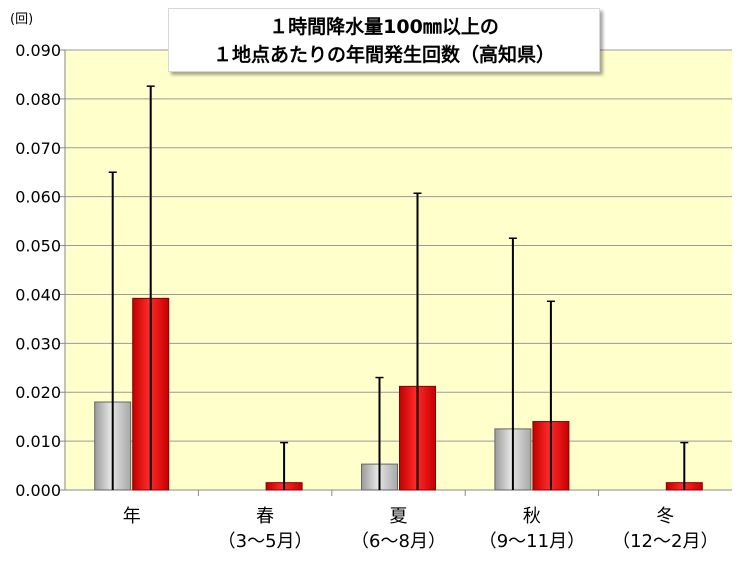 This screenshot has width=742, height=578. What do you see at coordinates (265, 541) in the screenshot?
I see `x-category-label: （3～5月）` at bounding box center [265, 541].